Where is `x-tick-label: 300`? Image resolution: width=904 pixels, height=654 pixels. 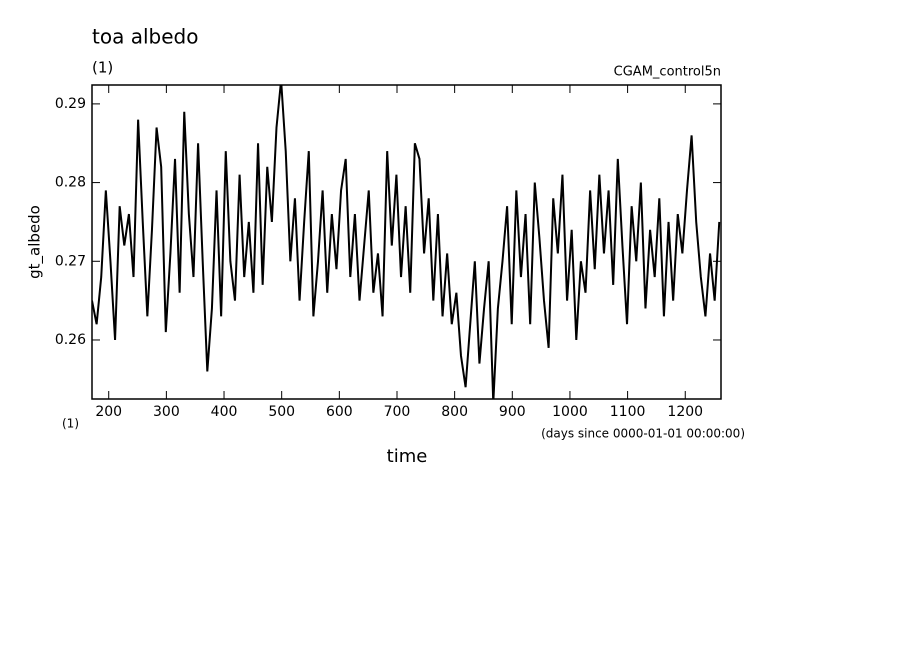 x-tick-label: 300 is located at coordinates (166, 412).